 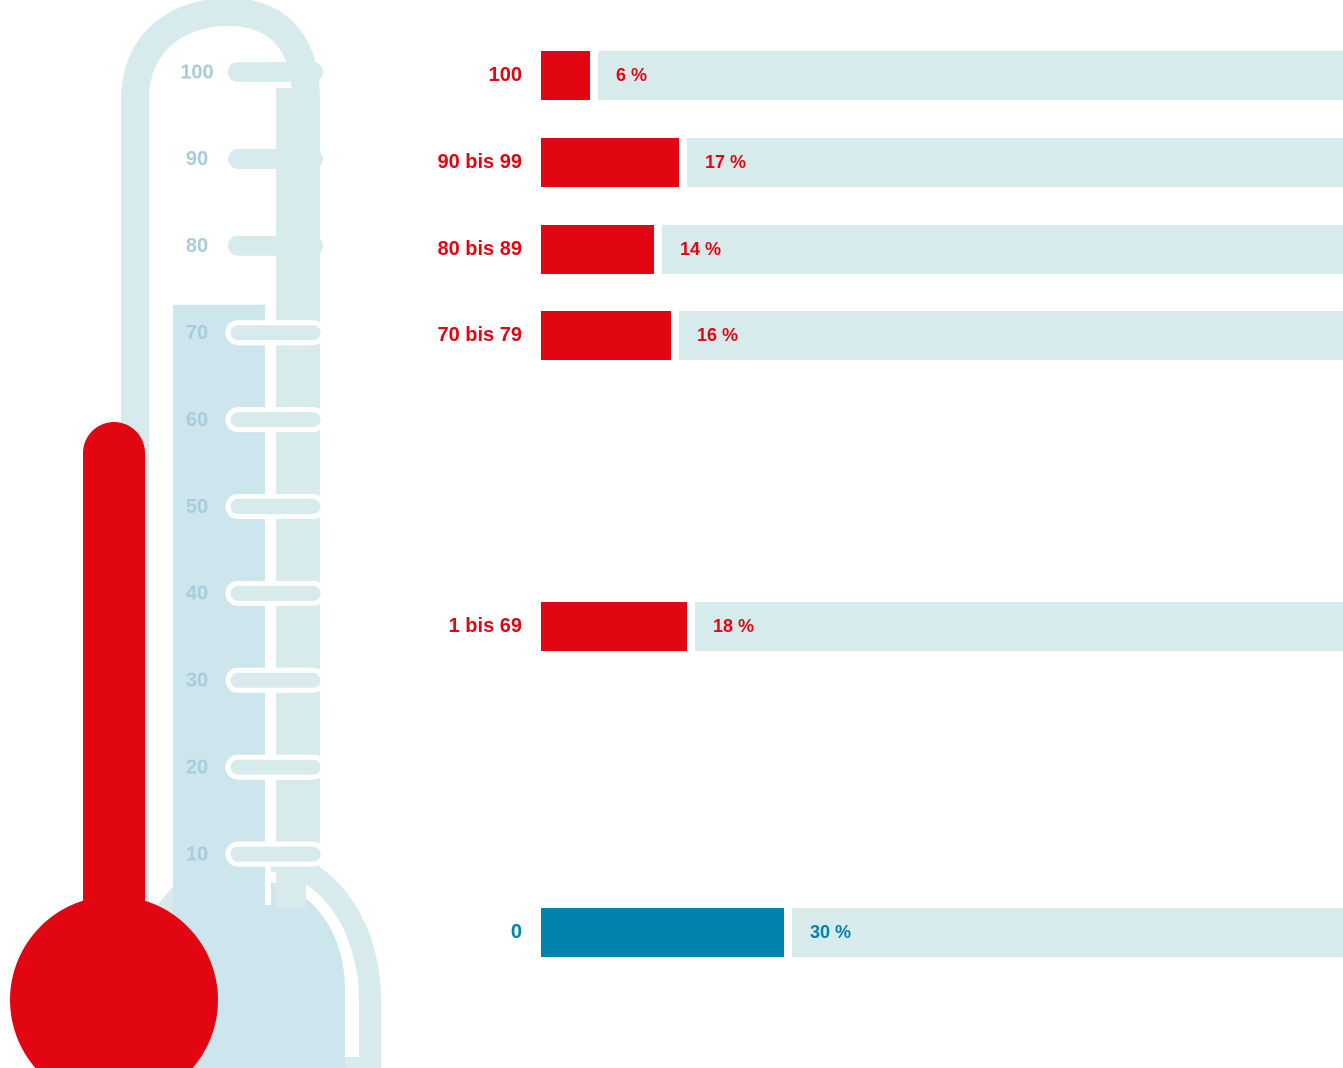 What do you see at coordinates (114, 702) in the screenshot?
I see `thermometer-mercury-column` at bounding box center [114, 702].